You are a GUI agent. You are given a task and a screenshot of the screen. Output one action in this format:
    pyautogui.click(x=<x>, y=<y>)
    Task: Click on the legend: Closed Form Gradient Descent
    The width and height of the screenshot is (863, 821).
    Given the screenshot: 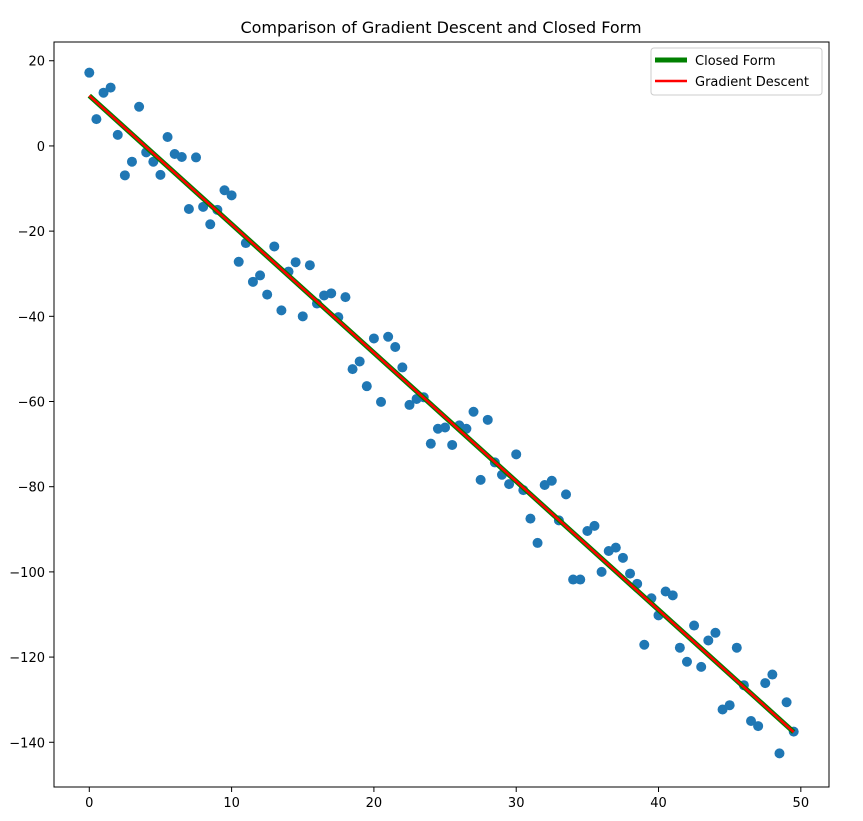 What is the action you would take?
    pyautogui.click(x=736, y=71)
    